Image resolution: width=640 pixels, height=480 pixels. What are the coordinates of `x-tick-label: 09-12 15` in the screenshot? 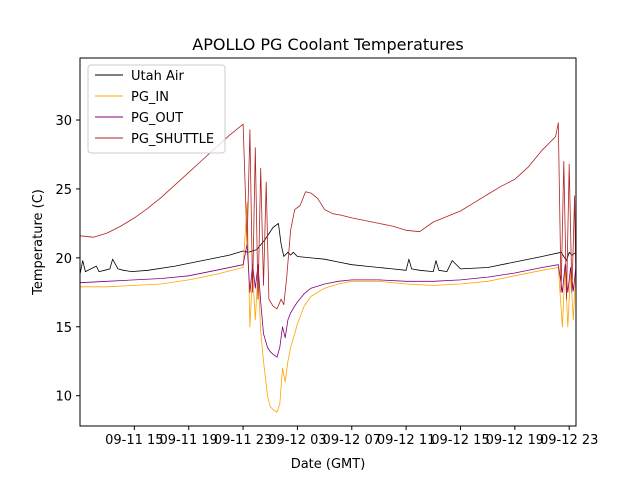 It's located at (460, 440).